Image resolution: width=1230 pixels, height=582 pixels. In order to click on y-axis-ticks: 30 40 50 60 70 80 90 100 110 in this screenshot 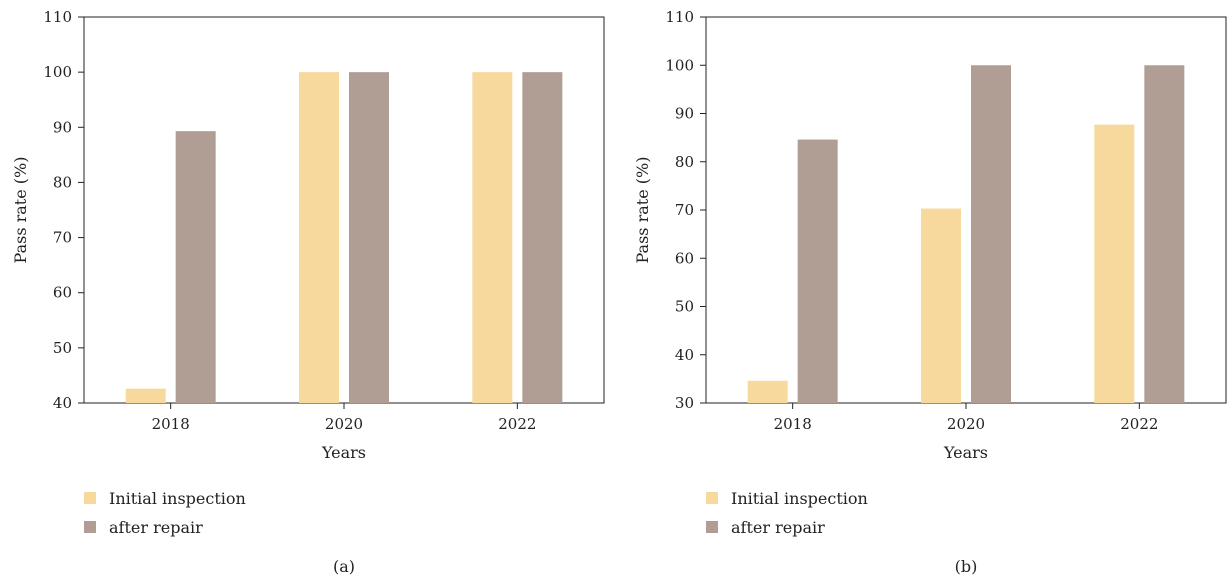, I will do `click(685, 210)`.